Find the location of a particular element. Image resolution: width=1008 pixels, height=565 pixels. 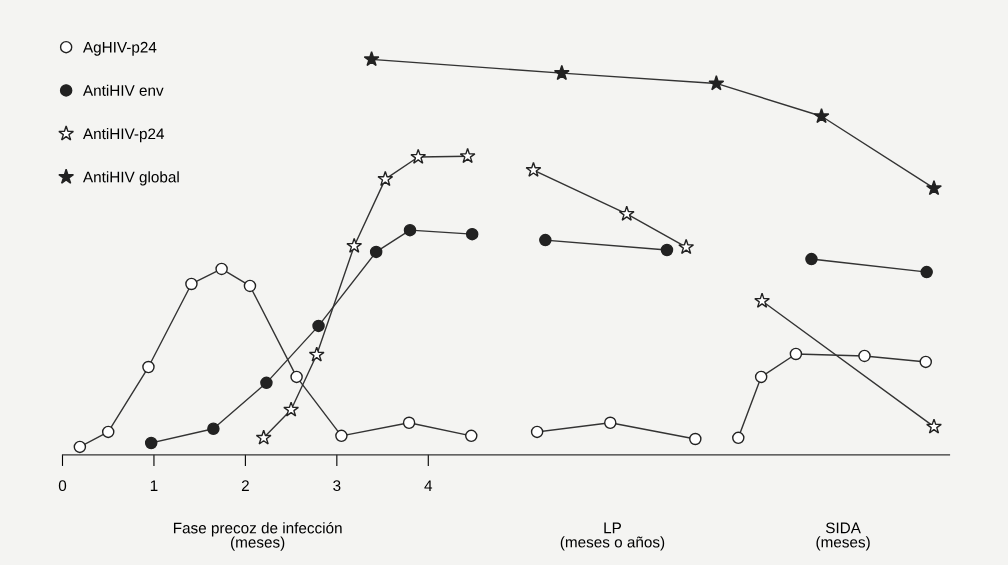

legend-label: AntiHIV global is located at coordinates (130, 178).